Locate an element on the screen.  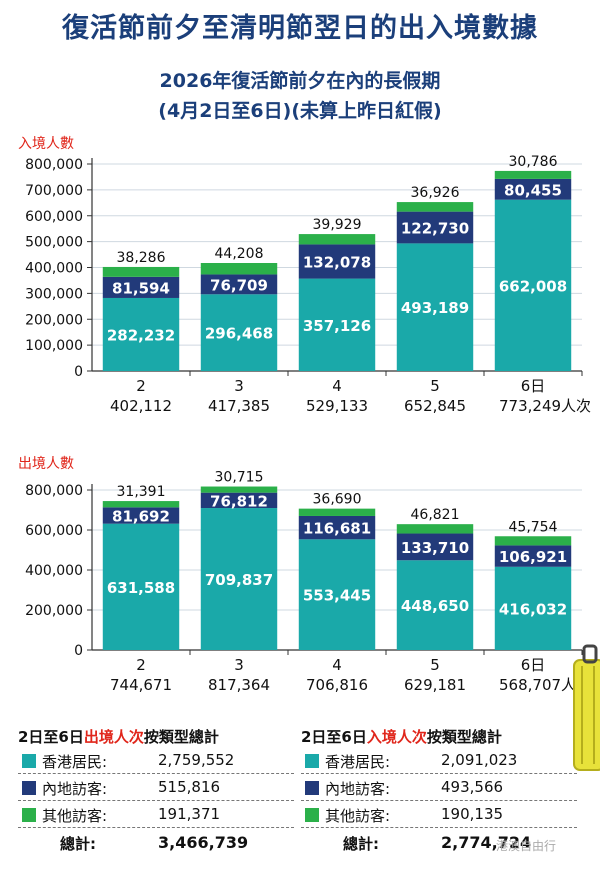
departures-summary-title: 2日至6日出境人次按類型總計 is located at coordinates (118, 737).